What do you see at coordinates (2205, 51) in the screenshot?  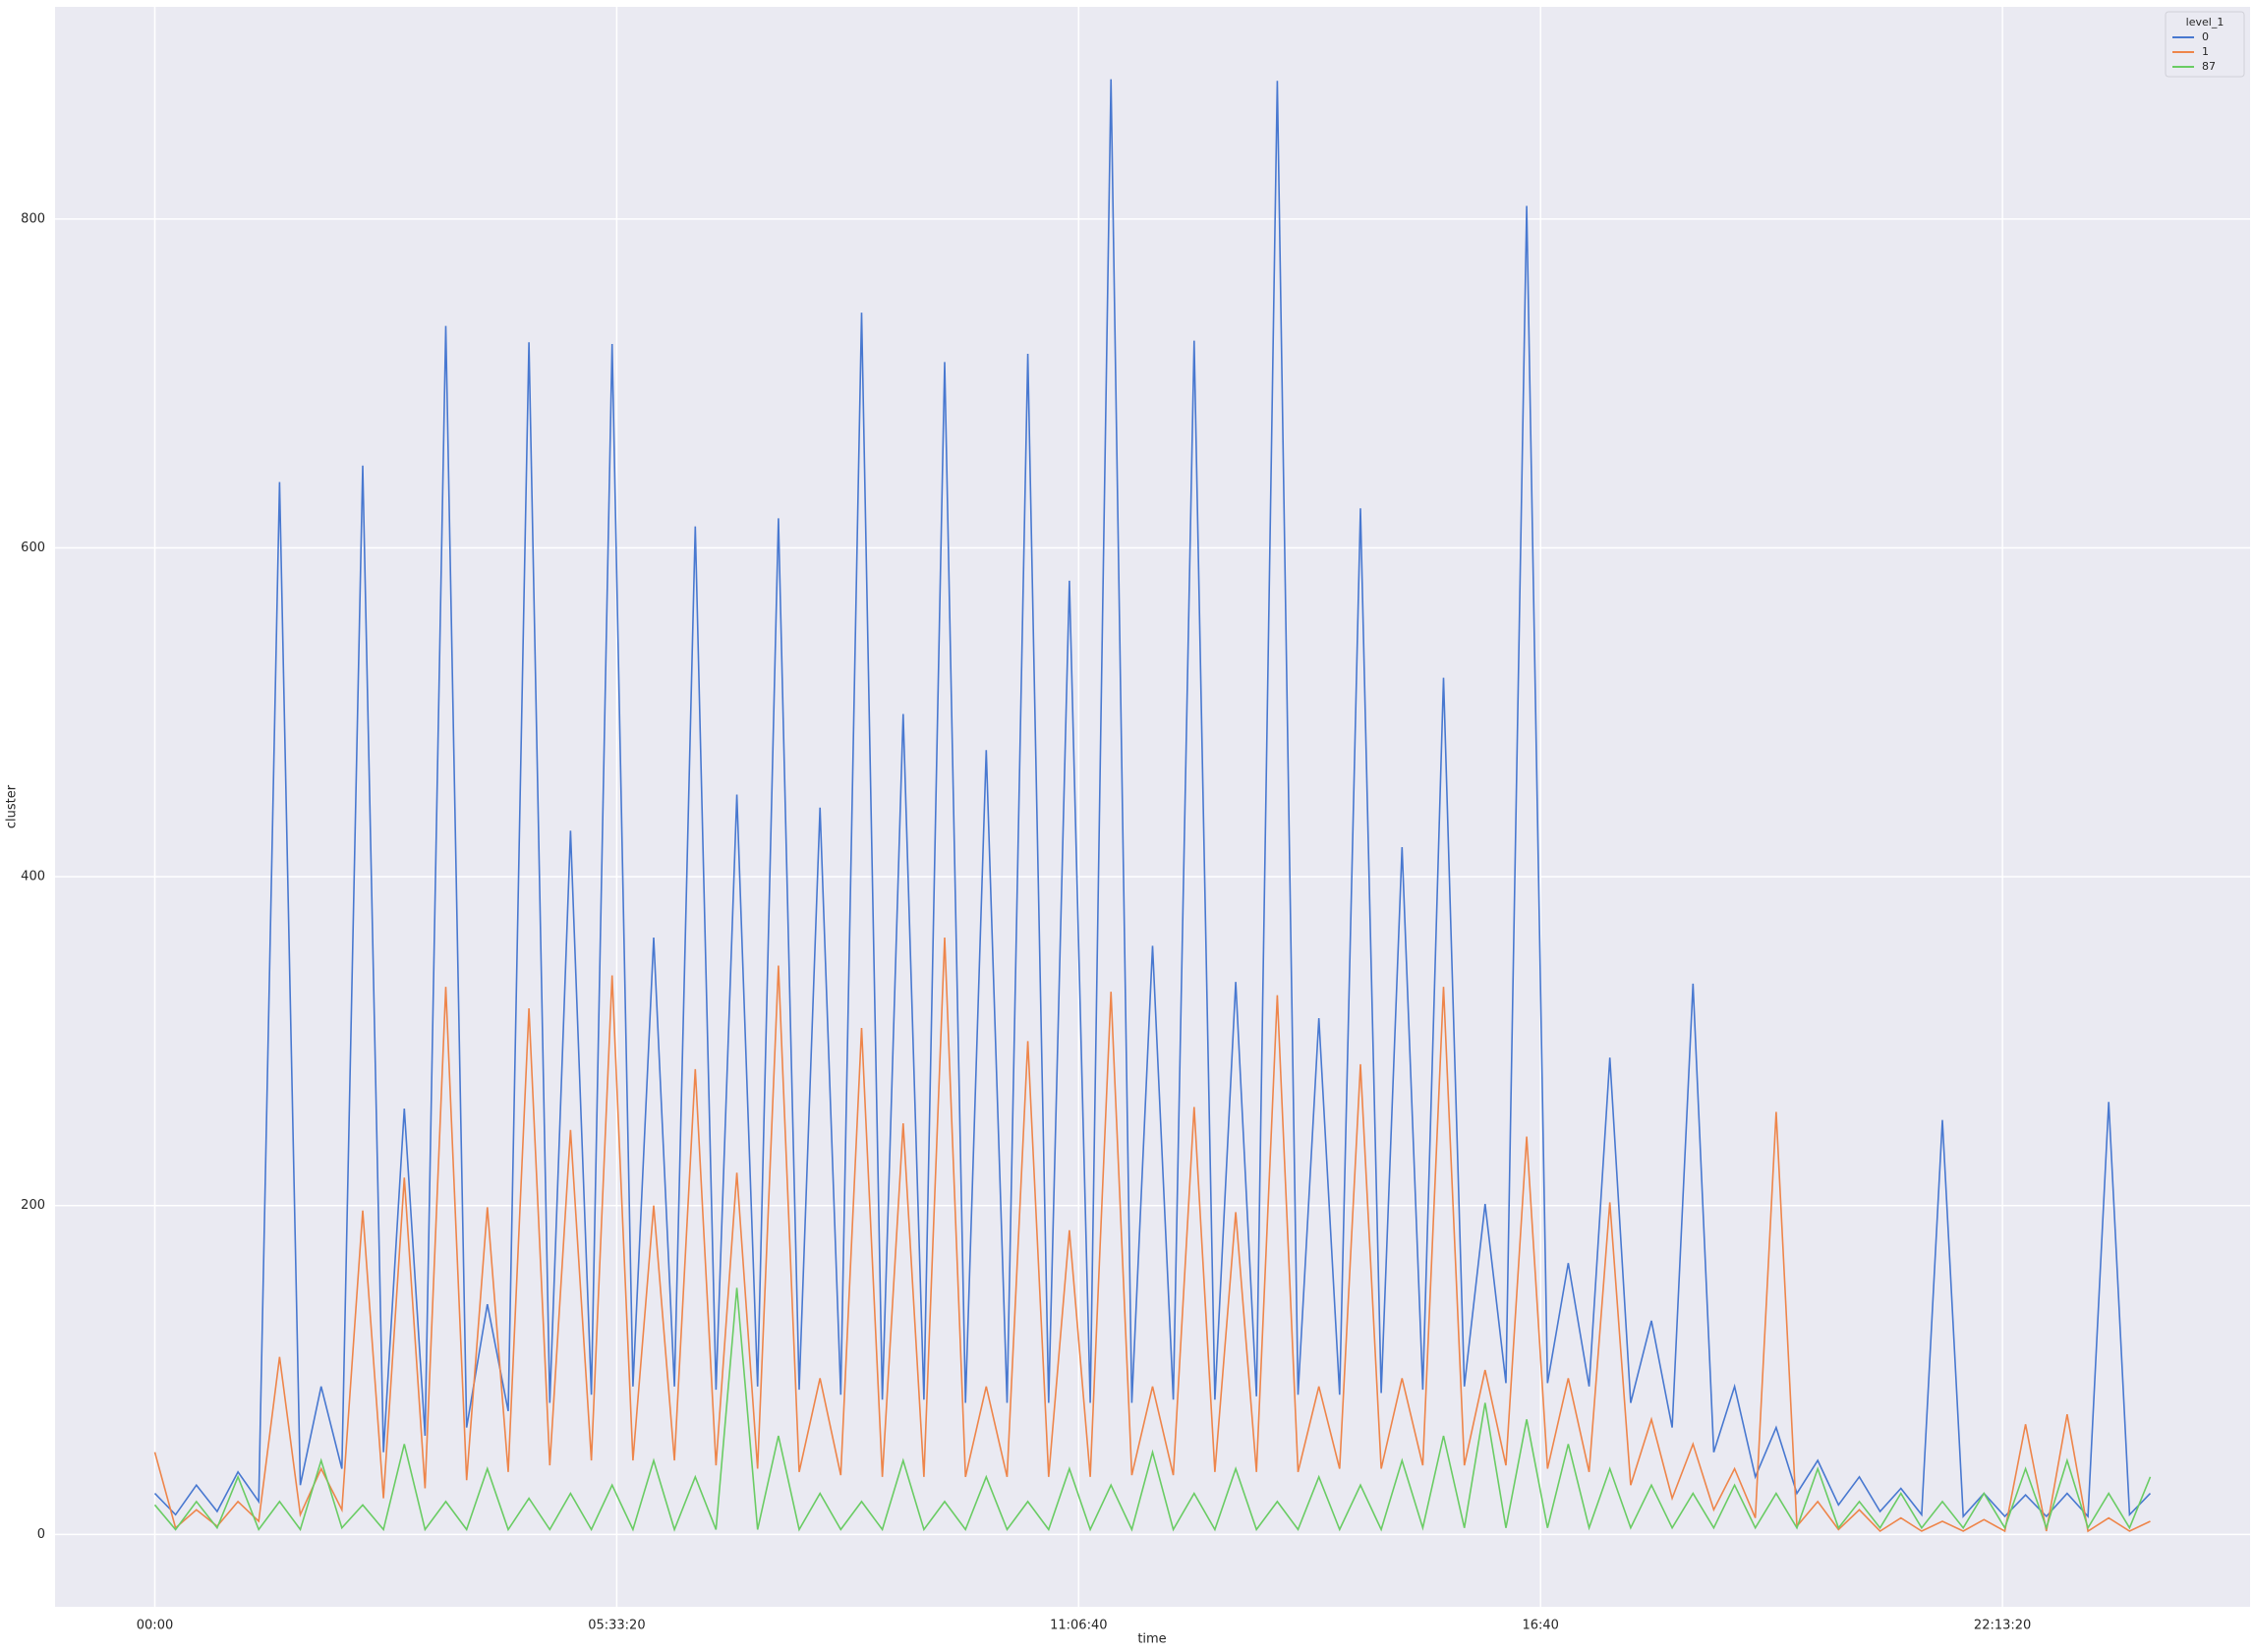 I see `legend-label: 1` at bounding box center [2205, 51].